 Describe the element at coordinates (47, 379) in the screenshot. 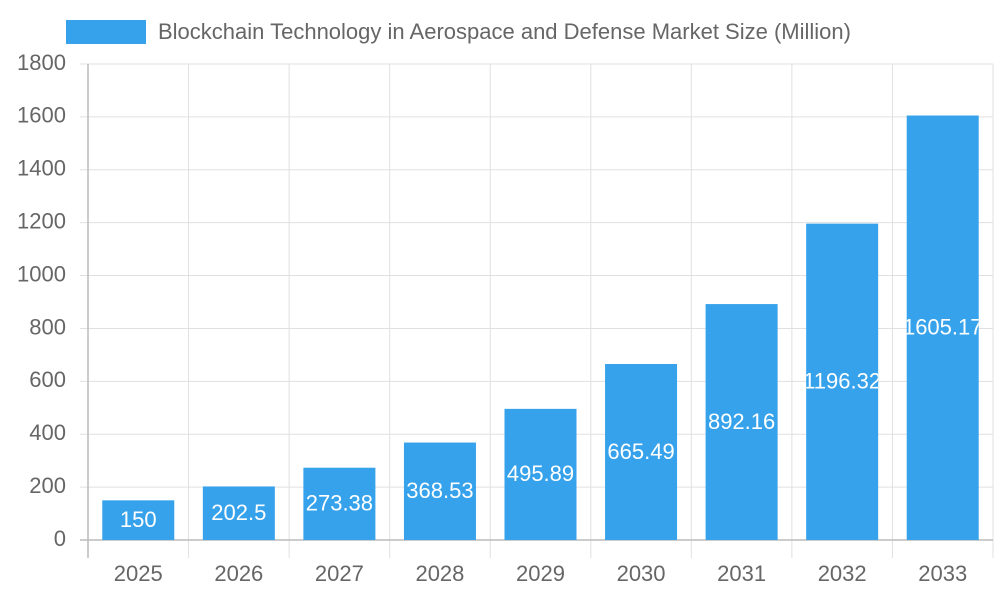

I see `y-tick-label: 600` at that location.